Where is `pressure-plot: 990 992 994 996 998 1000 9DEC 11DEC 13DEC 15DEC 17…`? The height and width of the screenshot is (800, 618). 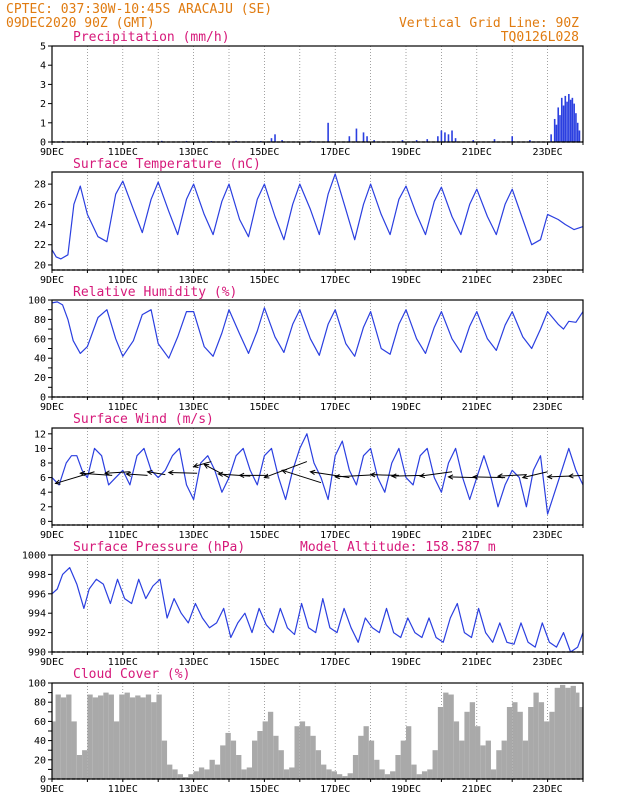
pressure-plot: 990 992 994 996 998 1000 9DEC 11DEC 13DEC 15DEC 17… is located at coordinates (303, 609).